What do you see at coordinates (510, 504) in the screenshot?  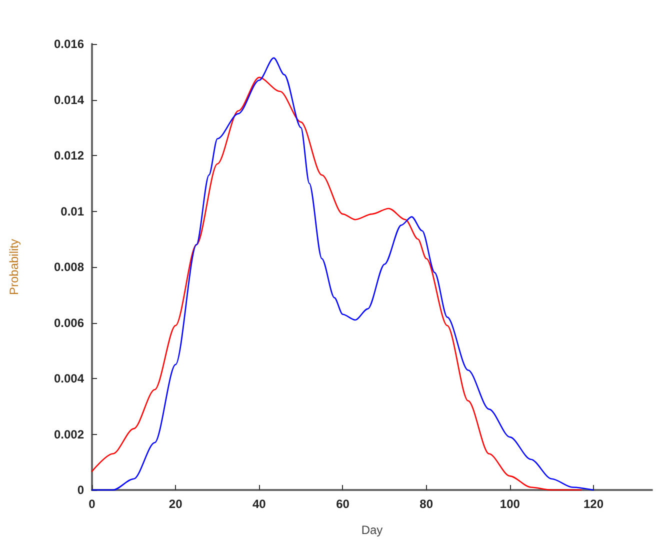 I see `x-tick-label: 100` at bounding box center [510, 504].